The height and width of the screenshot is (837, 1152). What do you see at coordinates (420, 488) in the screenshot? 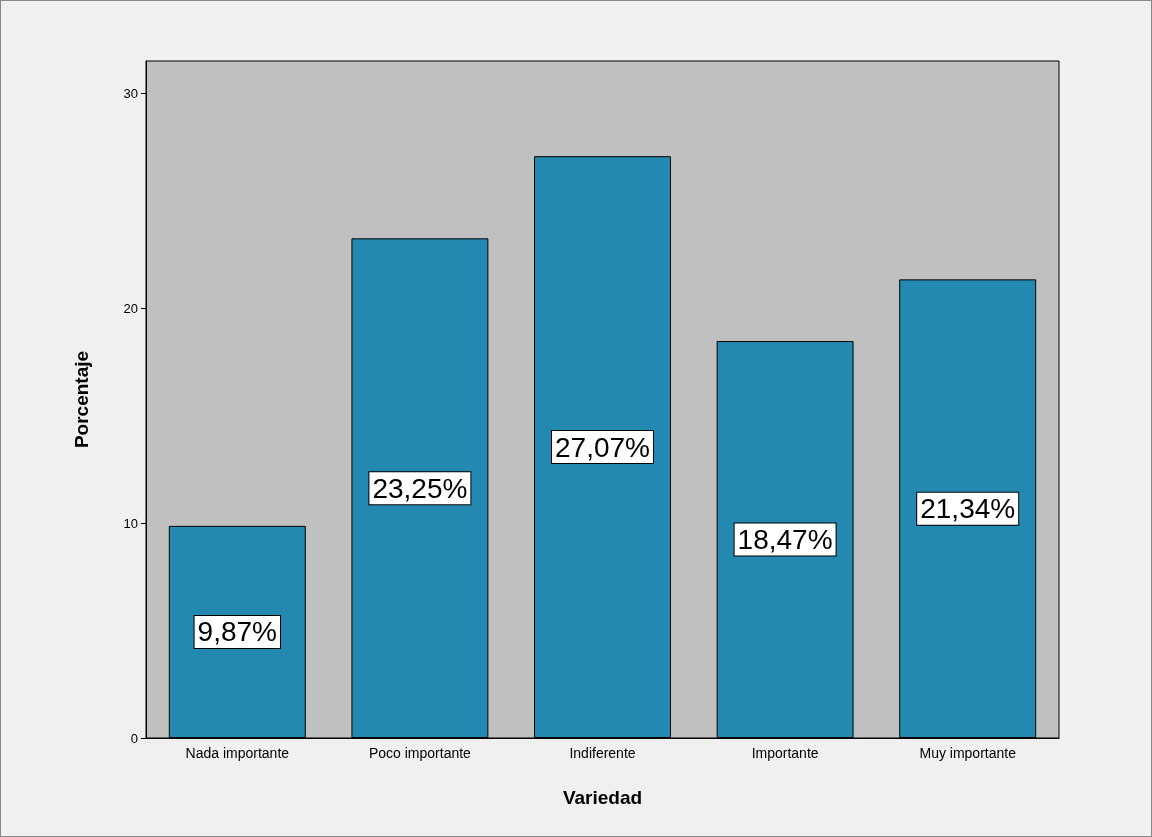
I see `data-label: 23,25%` at bounding box center [420, 488].